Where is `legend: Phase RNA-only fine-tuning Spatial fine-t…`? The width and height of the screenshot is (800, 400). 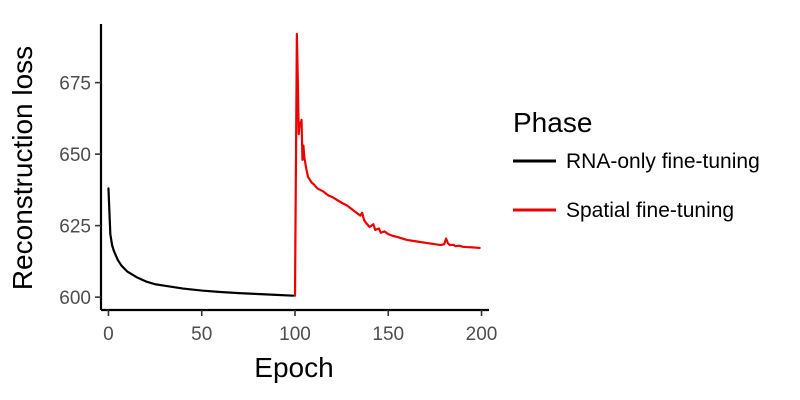 legend: Phase RNA-only fine-tuning Spatial fine-t… is located at coordinates (636, 164).